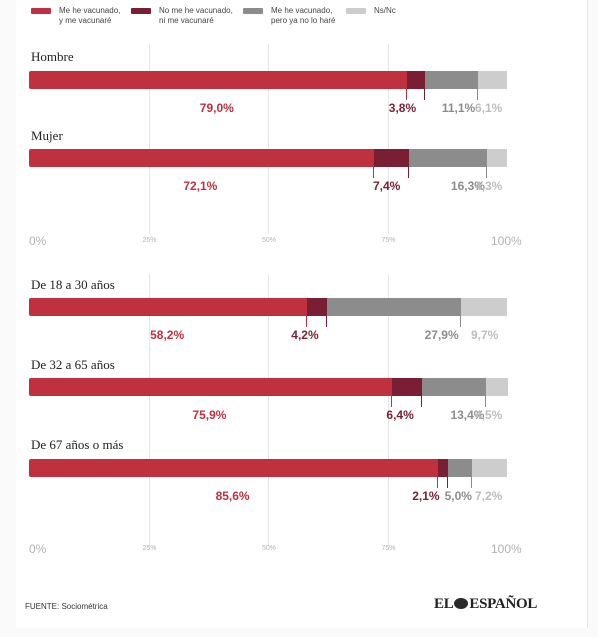  I want to click on value-label: 4,5%, so click(489, 415).